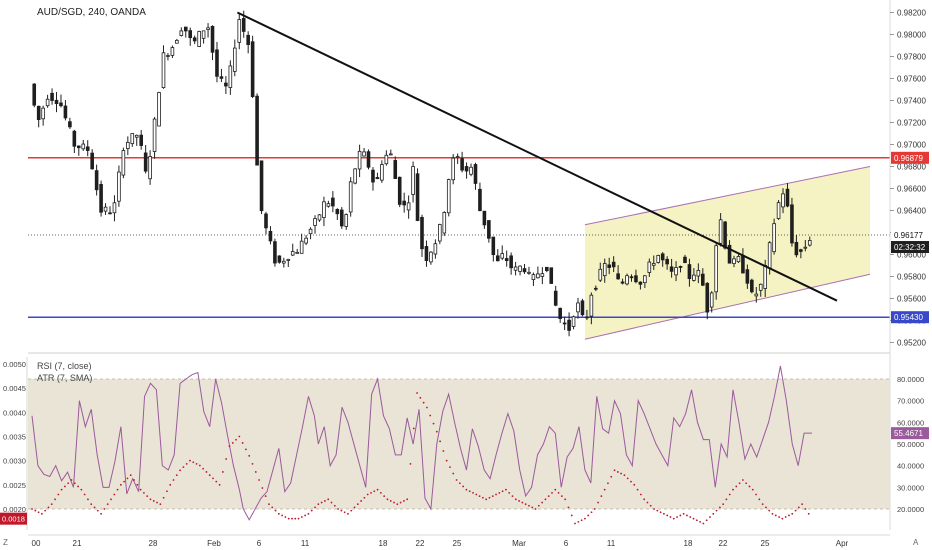 The image size is (932, 550). Describe the element at coordinates (14, 485) in the screenshot. I see `atr-tick-label: 0.0025` at that location.